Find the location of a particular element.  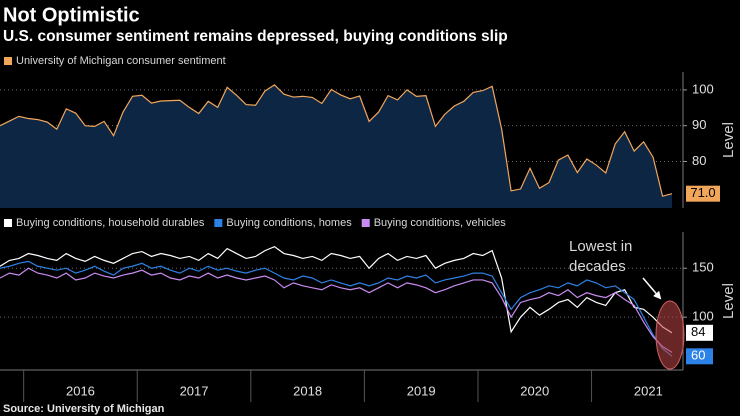

x-tick-label: 2019 is located at coordinates (421, 390).